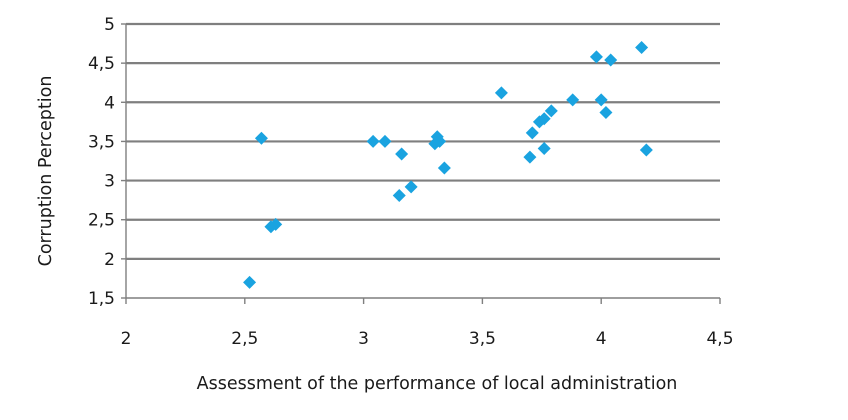  I want to click on x-tick-label: 4,5, so click(719, 339).